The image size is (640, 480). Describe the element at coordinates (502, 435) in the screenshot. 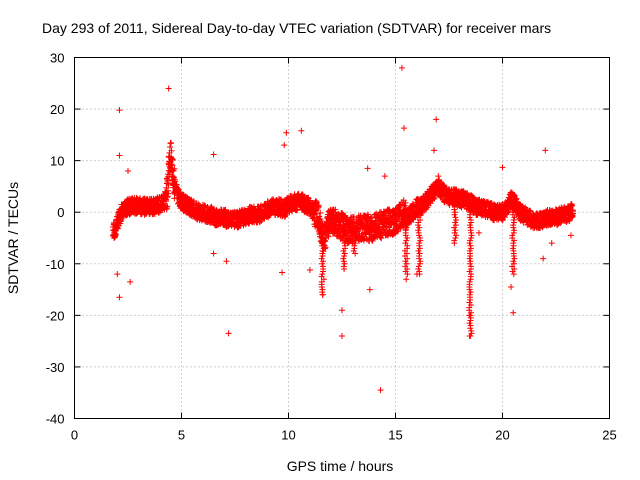

I see `x-tick-label: 20` at that location.